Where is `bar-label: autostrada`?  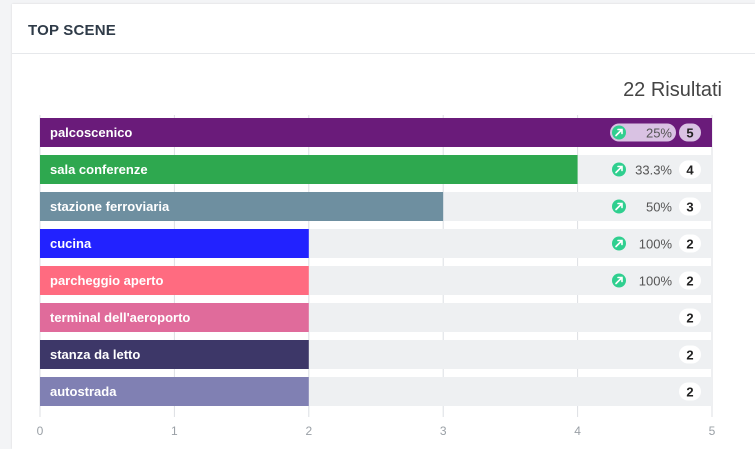
bar-label: autostrada is located at coordinates (83, 391).